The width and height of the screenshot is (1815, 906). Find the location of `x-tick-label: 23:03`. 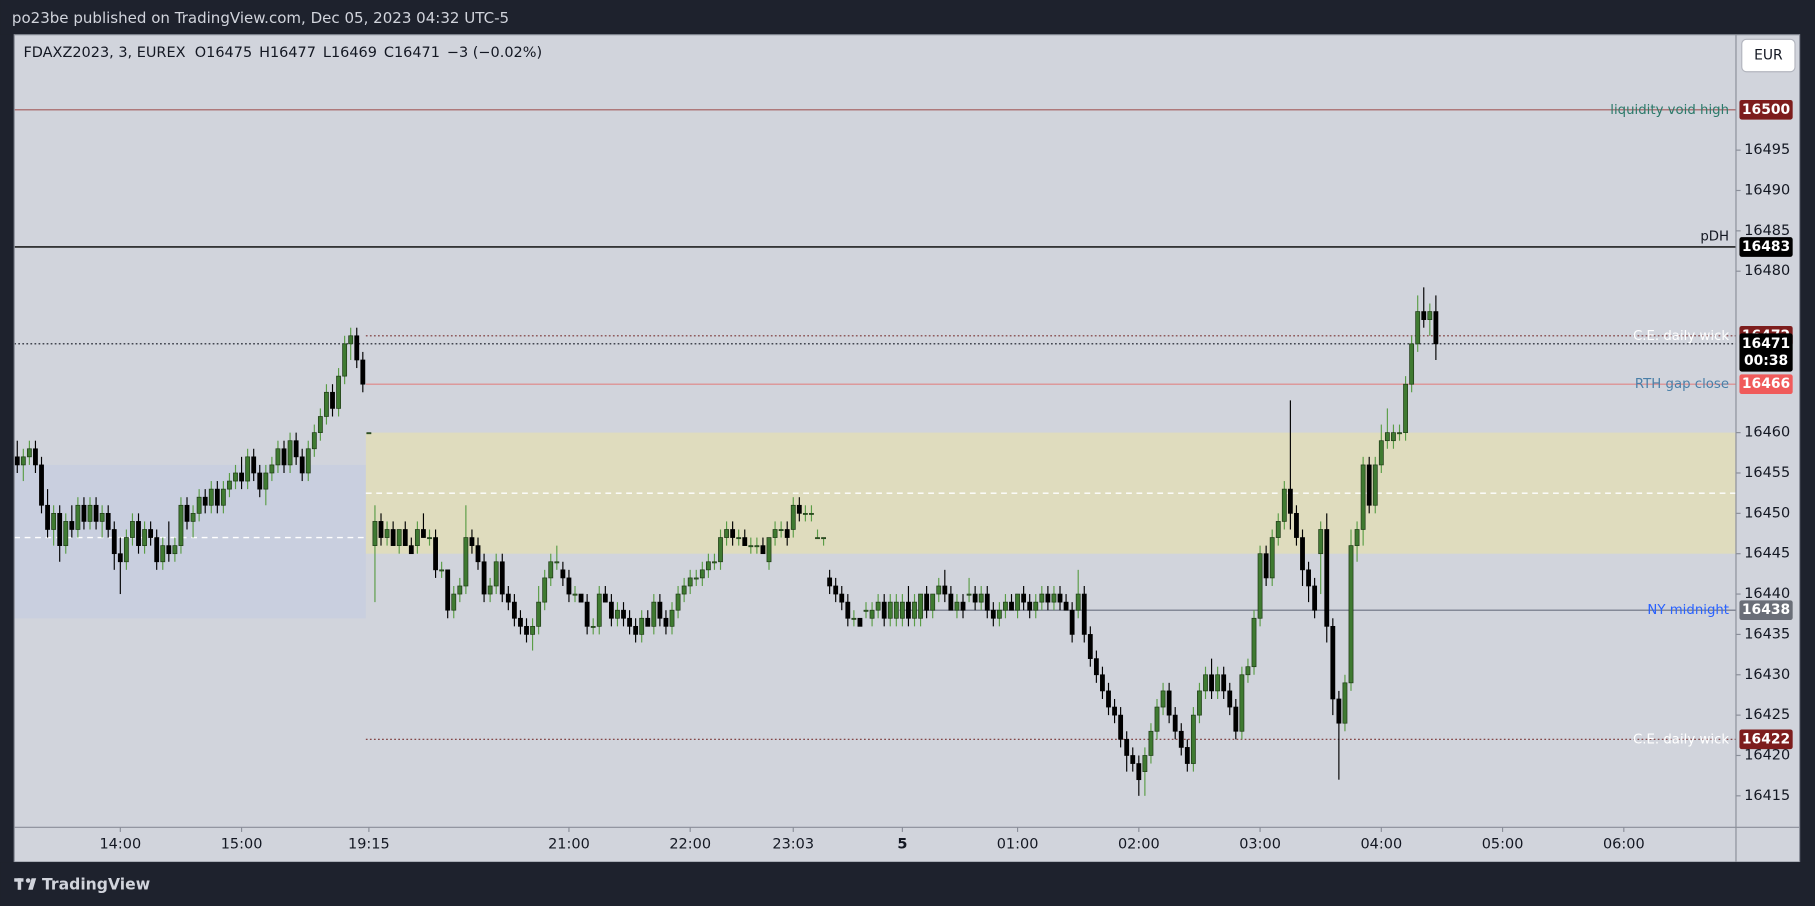

x-tick-label: 23:03 is located at coordinates (793, 845).